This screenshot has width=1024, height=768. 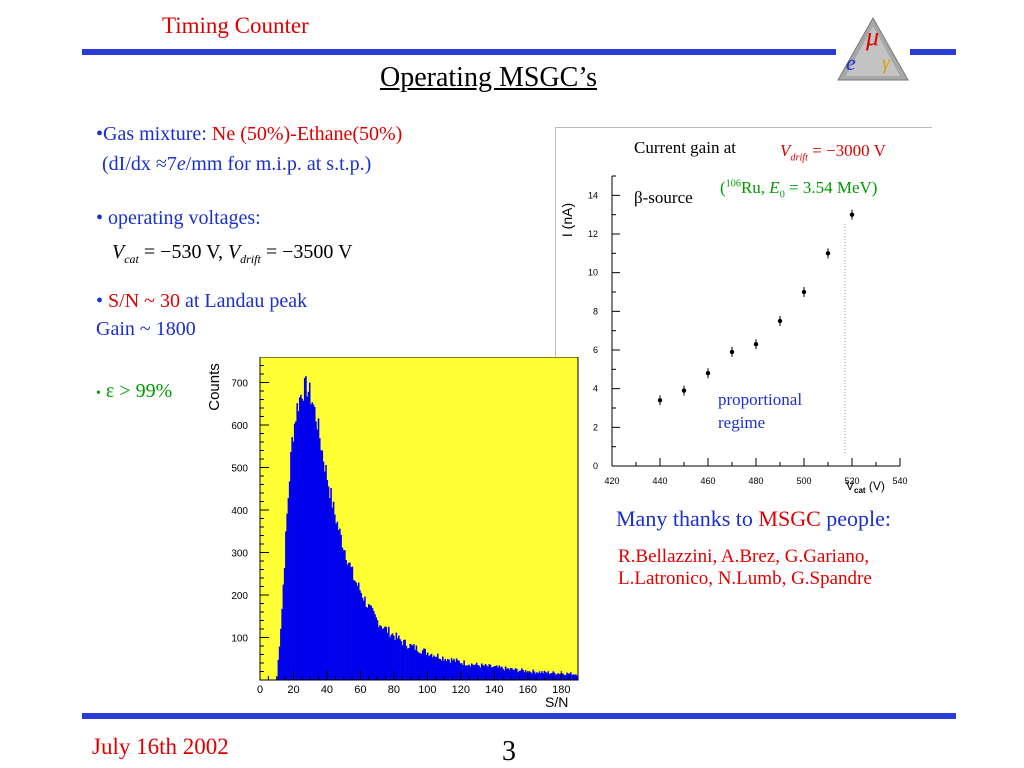 What do you see at coordinates (685, 147) in the screenshot?
I see `current-gain-label: Current gain at` at bounding box center [685, 147].